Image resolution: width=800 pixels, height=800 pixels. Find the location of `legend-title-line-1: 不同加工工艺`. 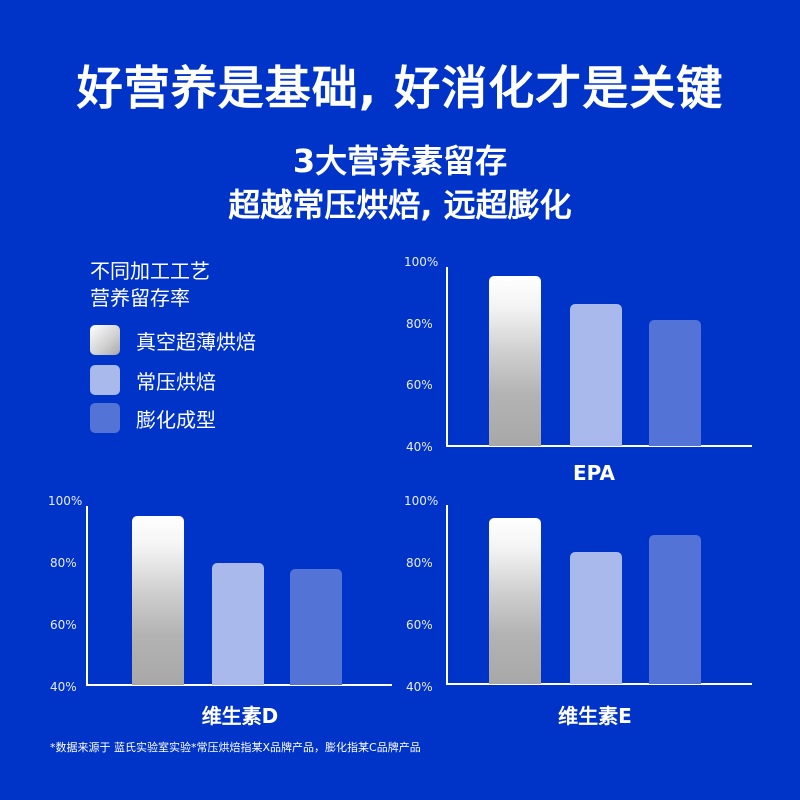

legend-title-line-1: 不同加工工艺 is located at coordinates (150, 271).